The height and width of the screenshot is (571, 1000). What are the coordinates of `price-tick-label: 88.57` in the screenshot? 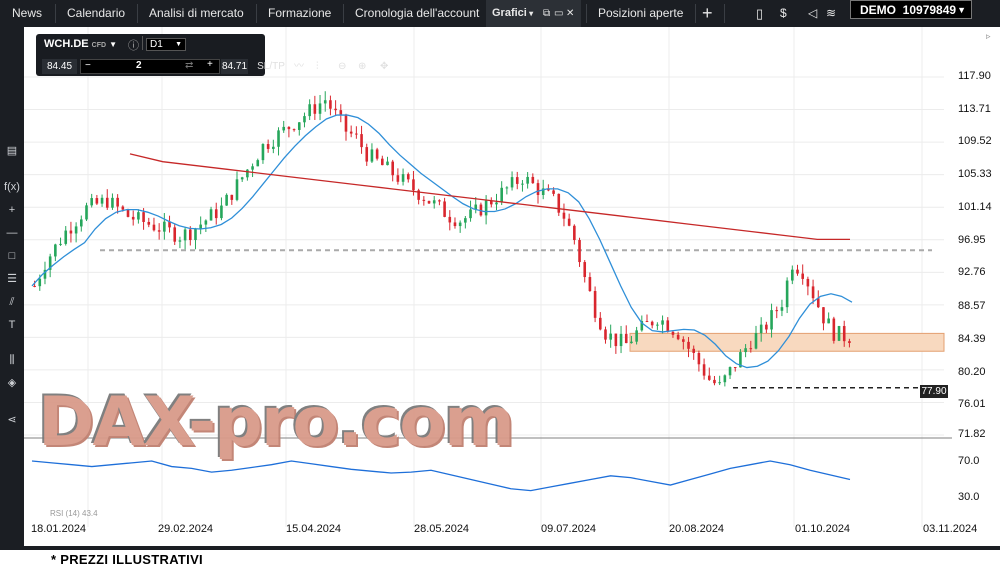 It's located at (972, 306).